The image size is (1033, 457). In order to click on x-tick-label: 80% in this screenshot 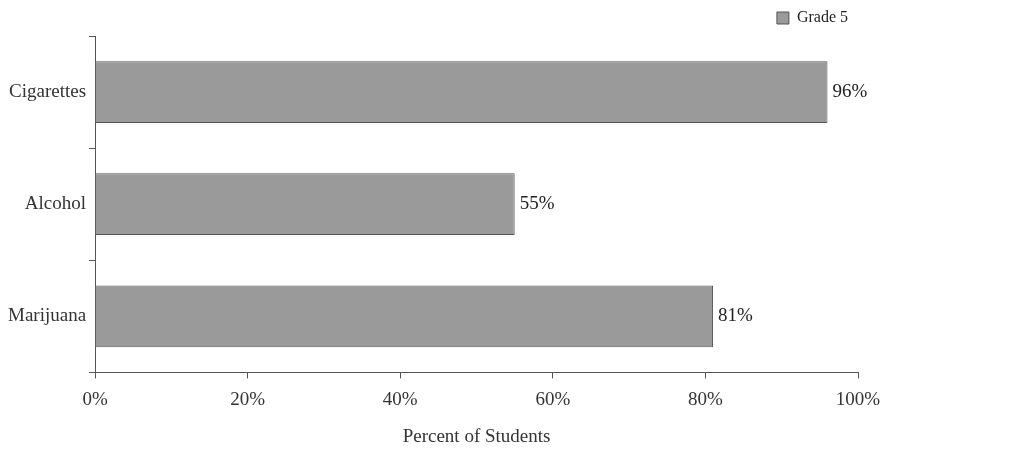, I will do `click(705, 398)`.